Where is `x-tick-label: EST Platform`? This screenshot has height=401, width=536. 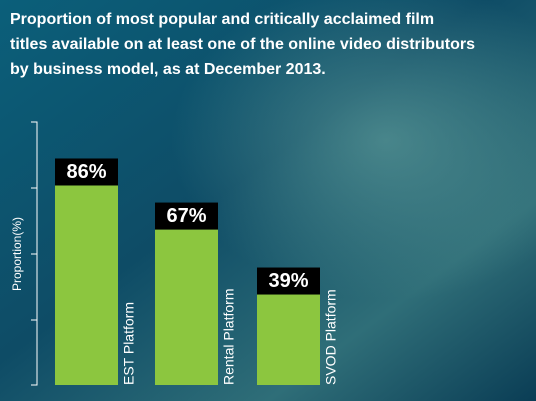
x-tick-label: EST Platform is located at coordinates (129, 343).